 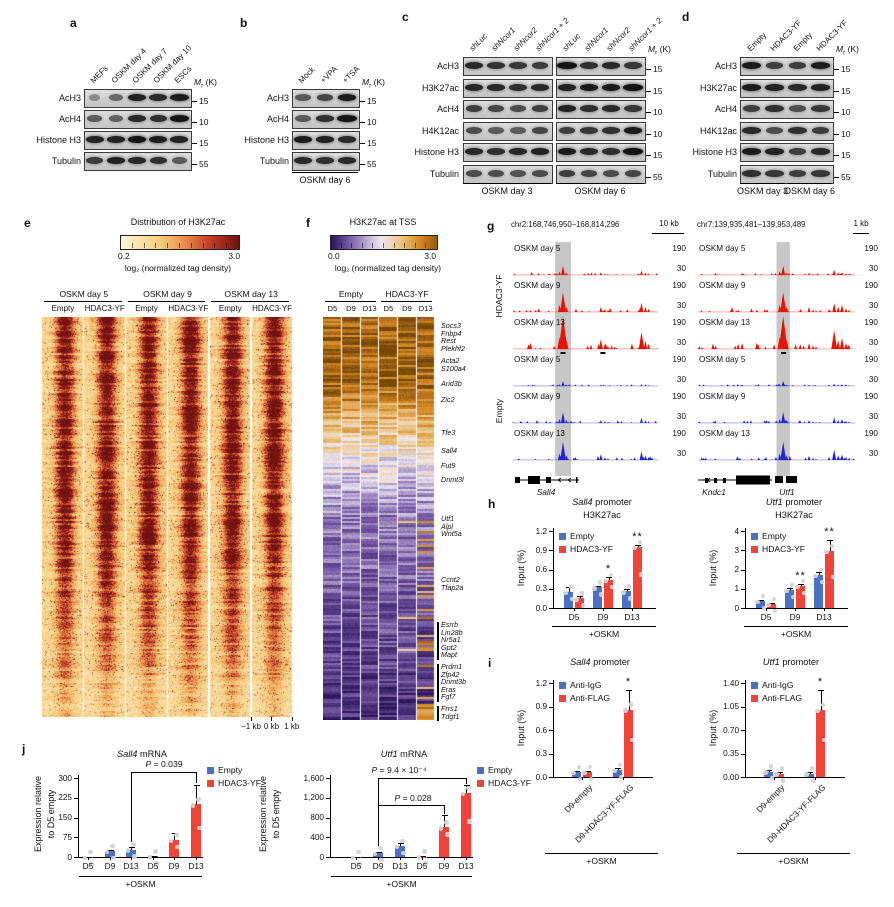 What do you see at coordinates (372, 164) in the screenshot?
I see `marker-value: 55` at bounding box center [372, 164].